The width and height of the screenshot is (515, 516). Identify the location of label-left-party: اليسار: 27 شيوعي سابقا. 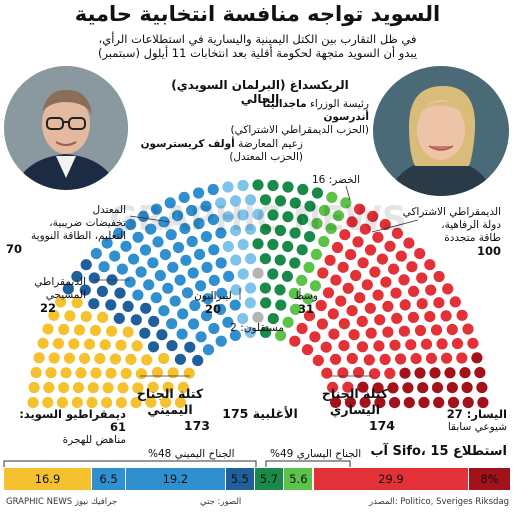
(472, 421).